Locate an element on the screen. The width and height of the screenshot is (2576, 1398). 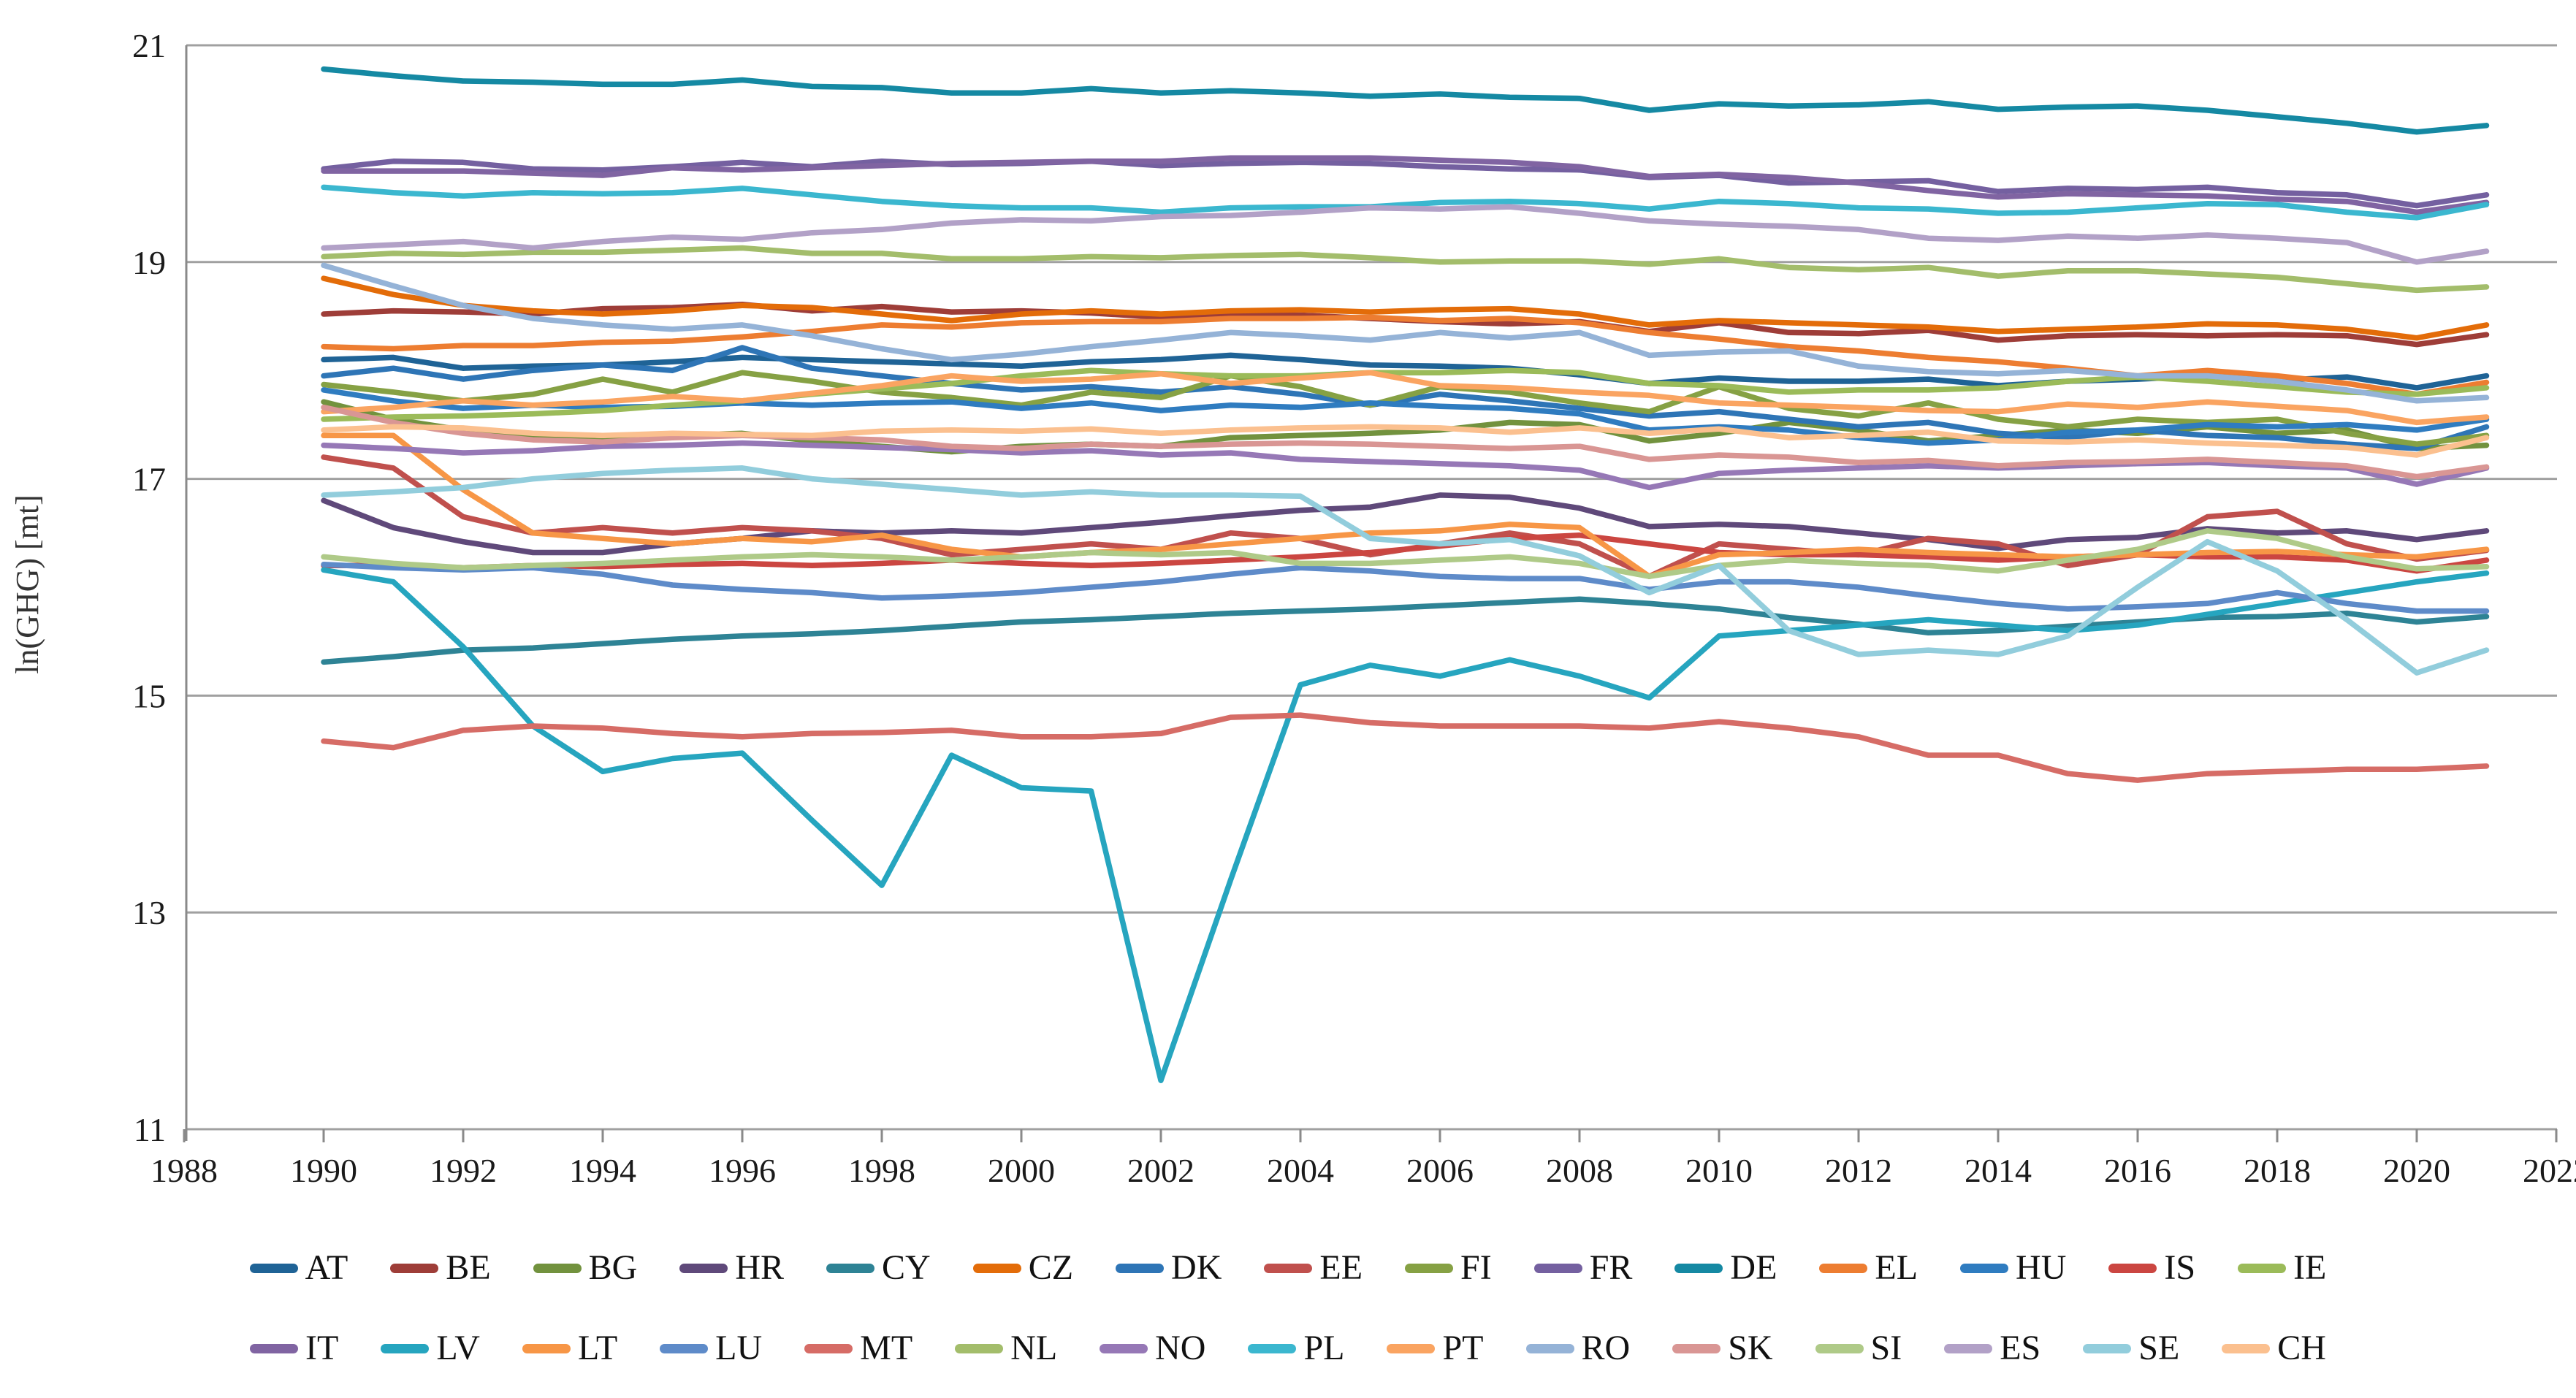
series-line-SI is located at coordinates (1406, 553).